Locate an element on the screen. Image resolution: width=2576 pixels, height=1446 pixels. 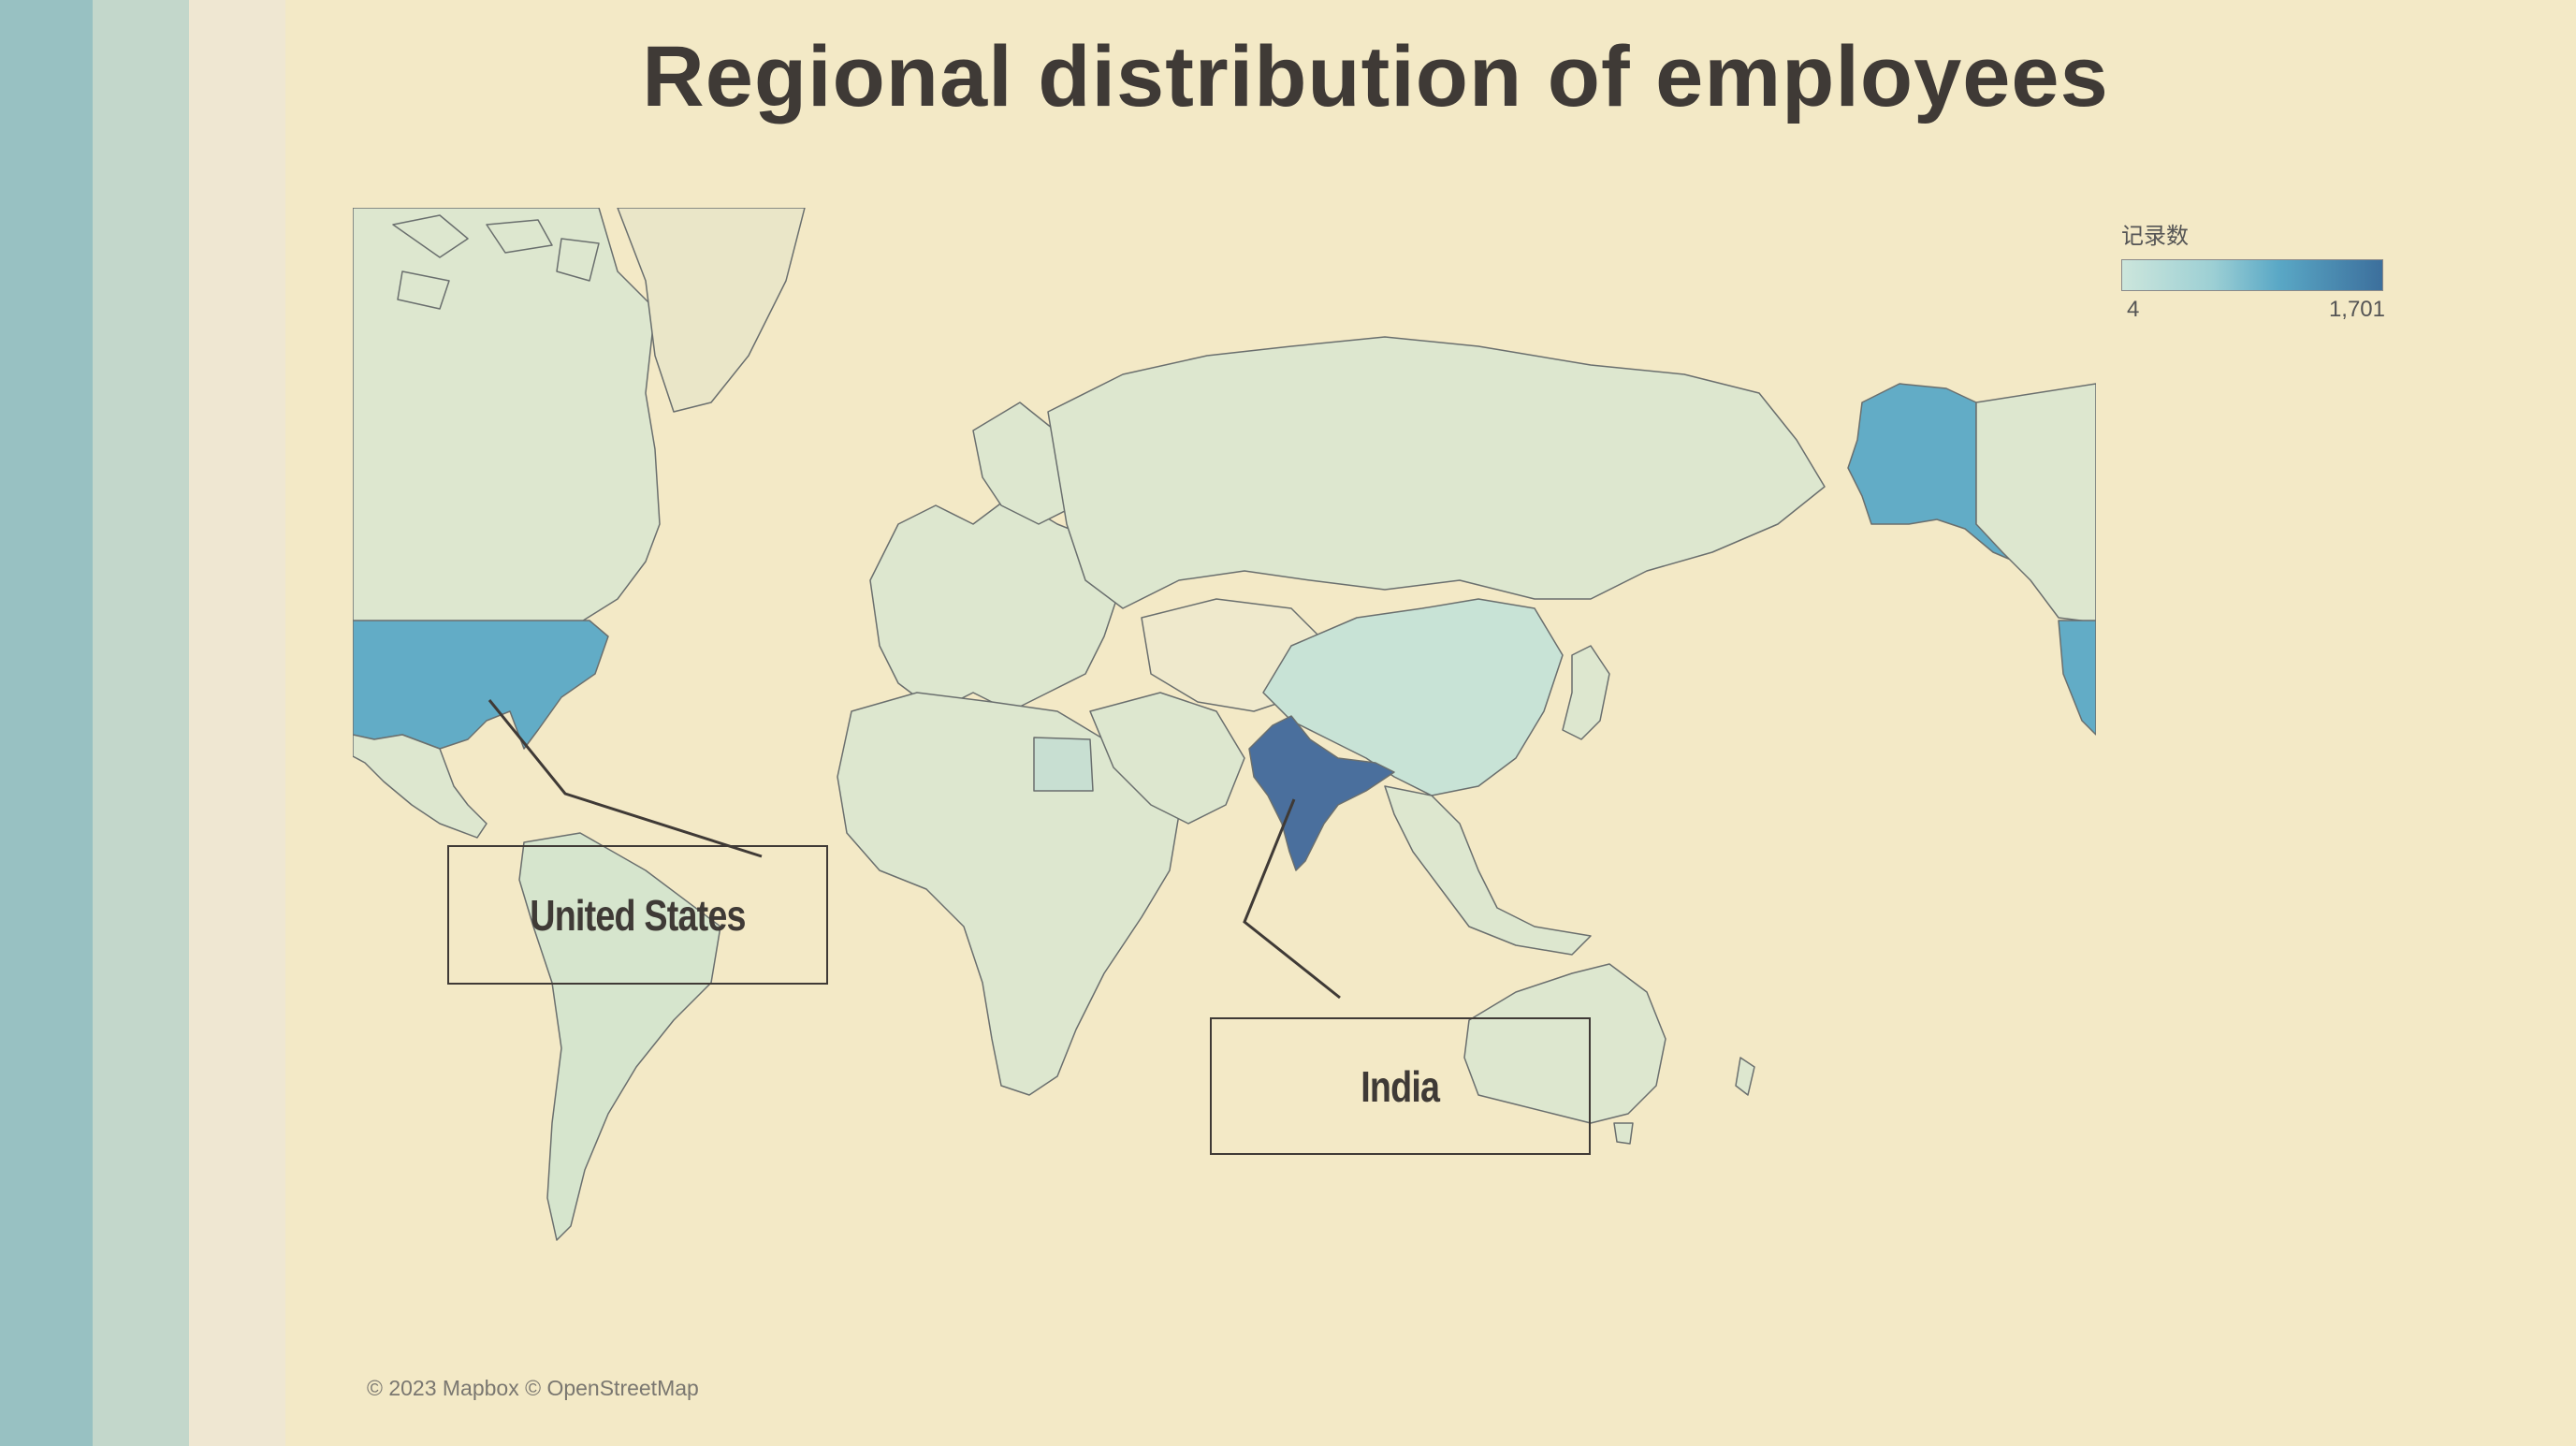
map-attribution: © 2023 Mapbox © OpenStreetMap is located at coordinates (533, 1388).